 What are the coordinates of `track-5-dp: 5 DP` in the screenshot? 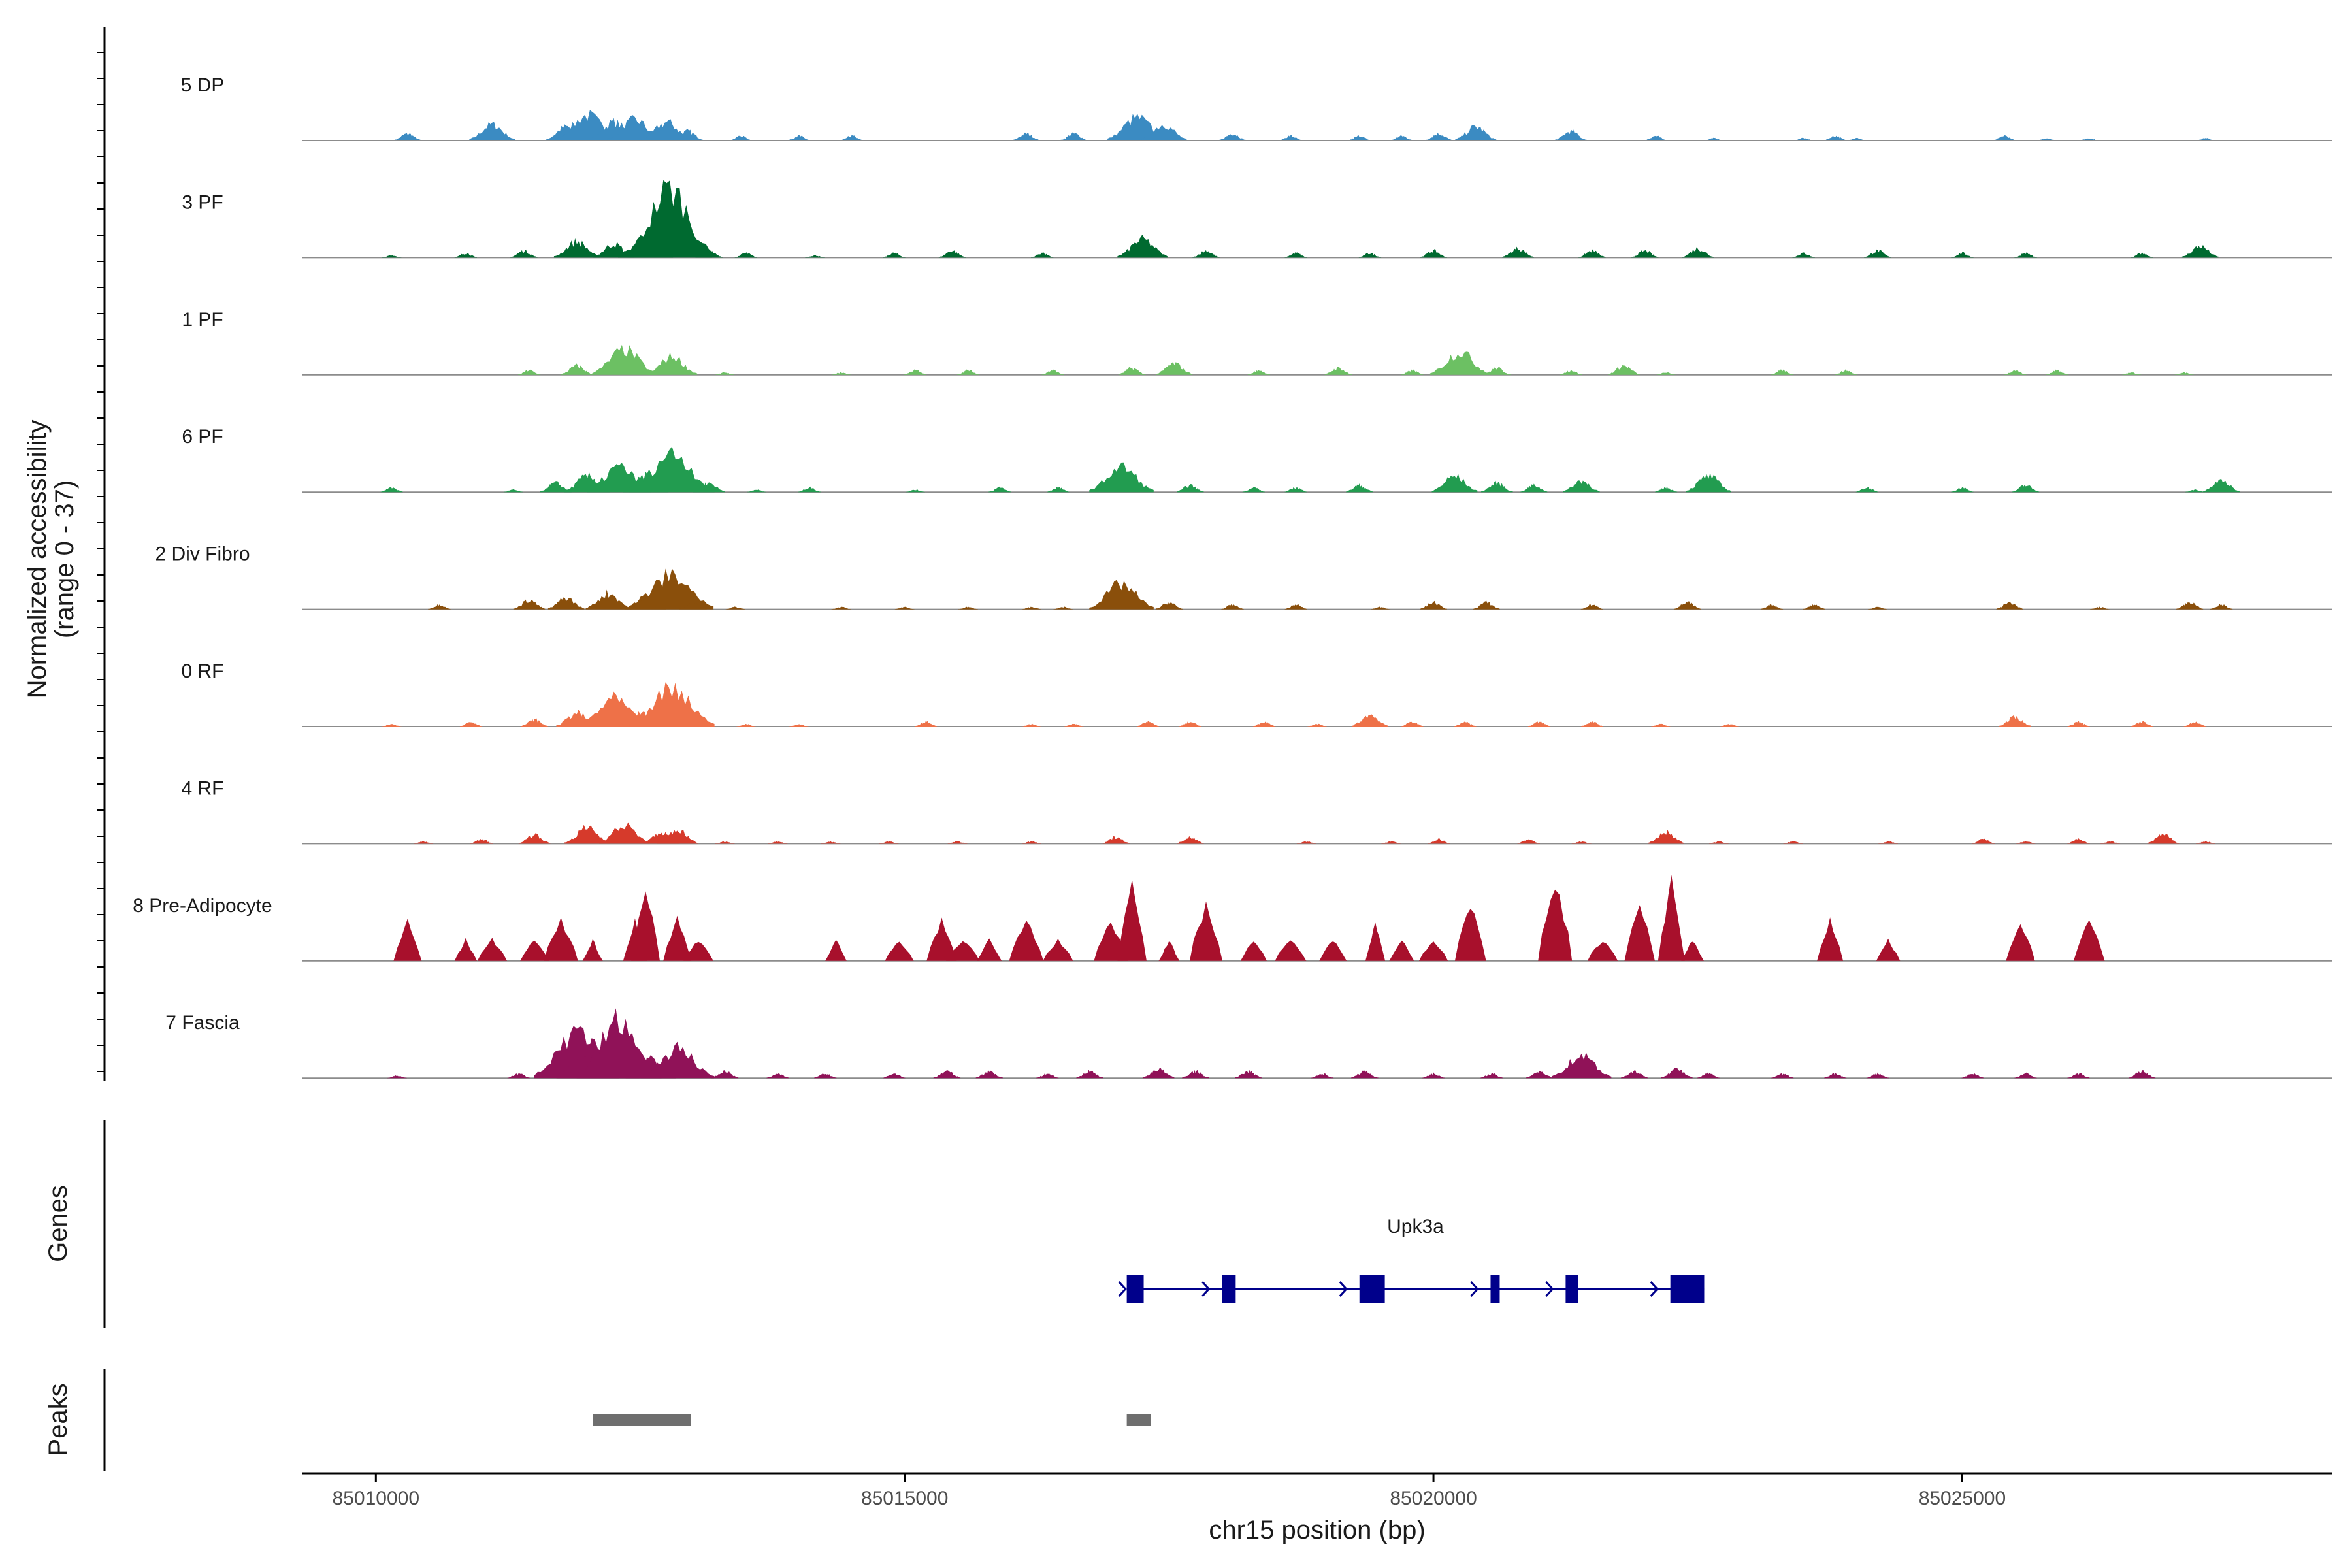 It's located at (1256, 107).